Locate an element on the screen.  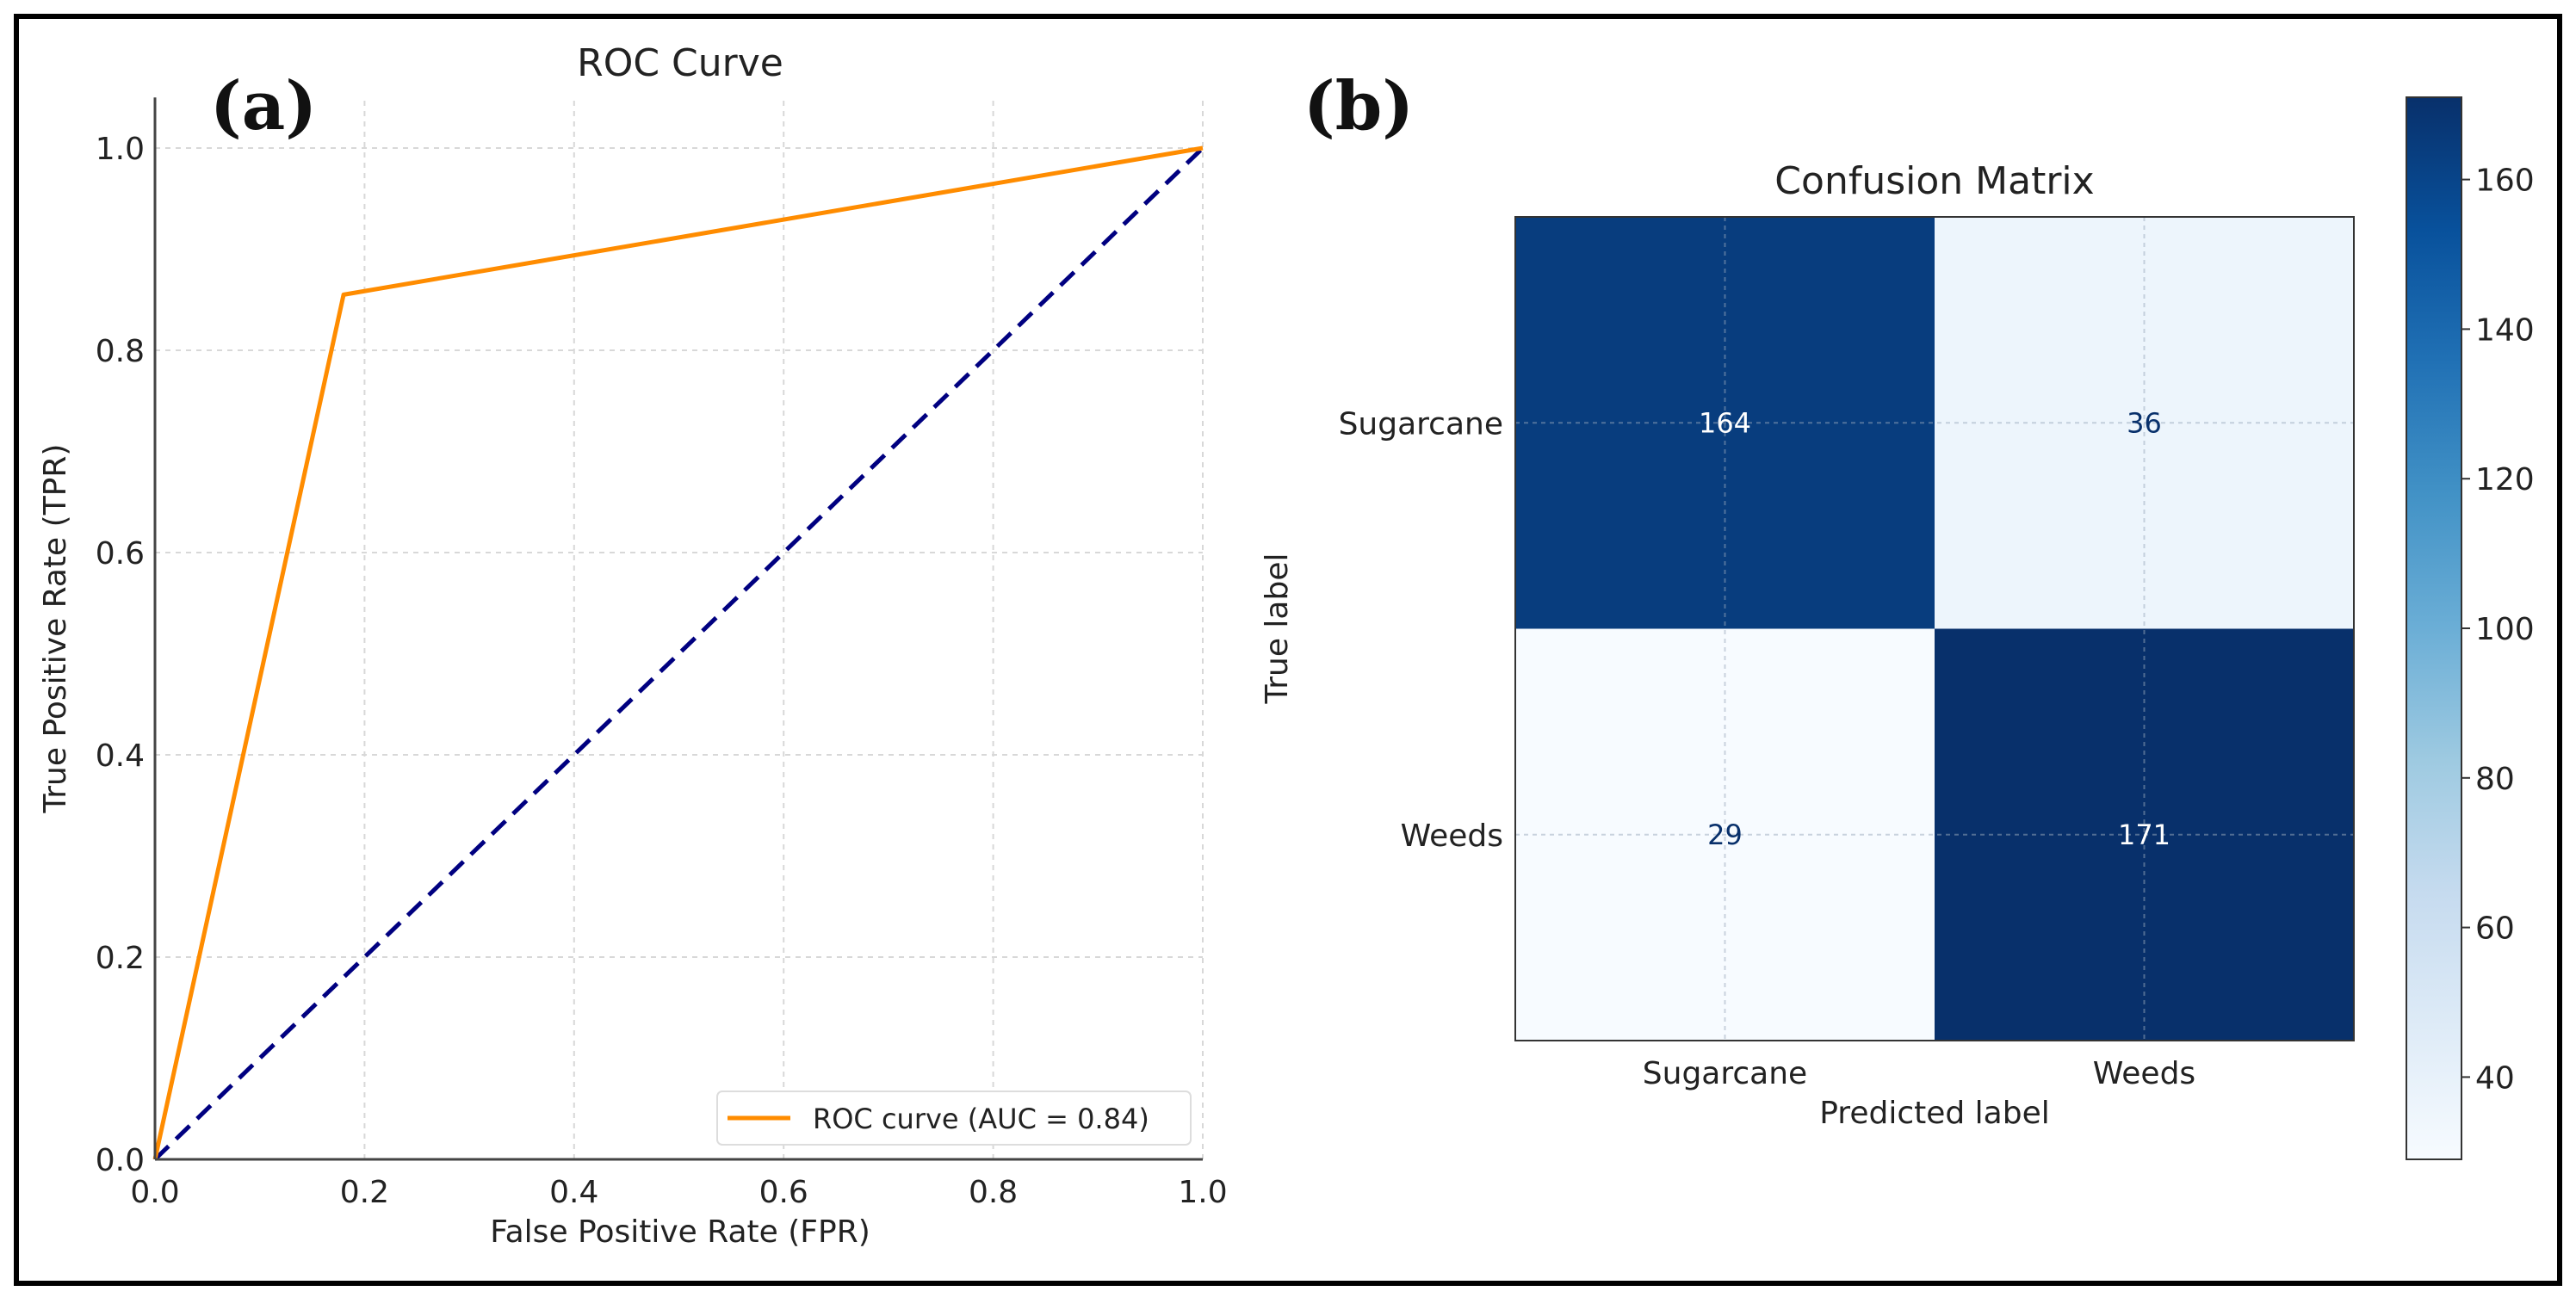
cell-value: 36 is located at coordinates (2144, 422).